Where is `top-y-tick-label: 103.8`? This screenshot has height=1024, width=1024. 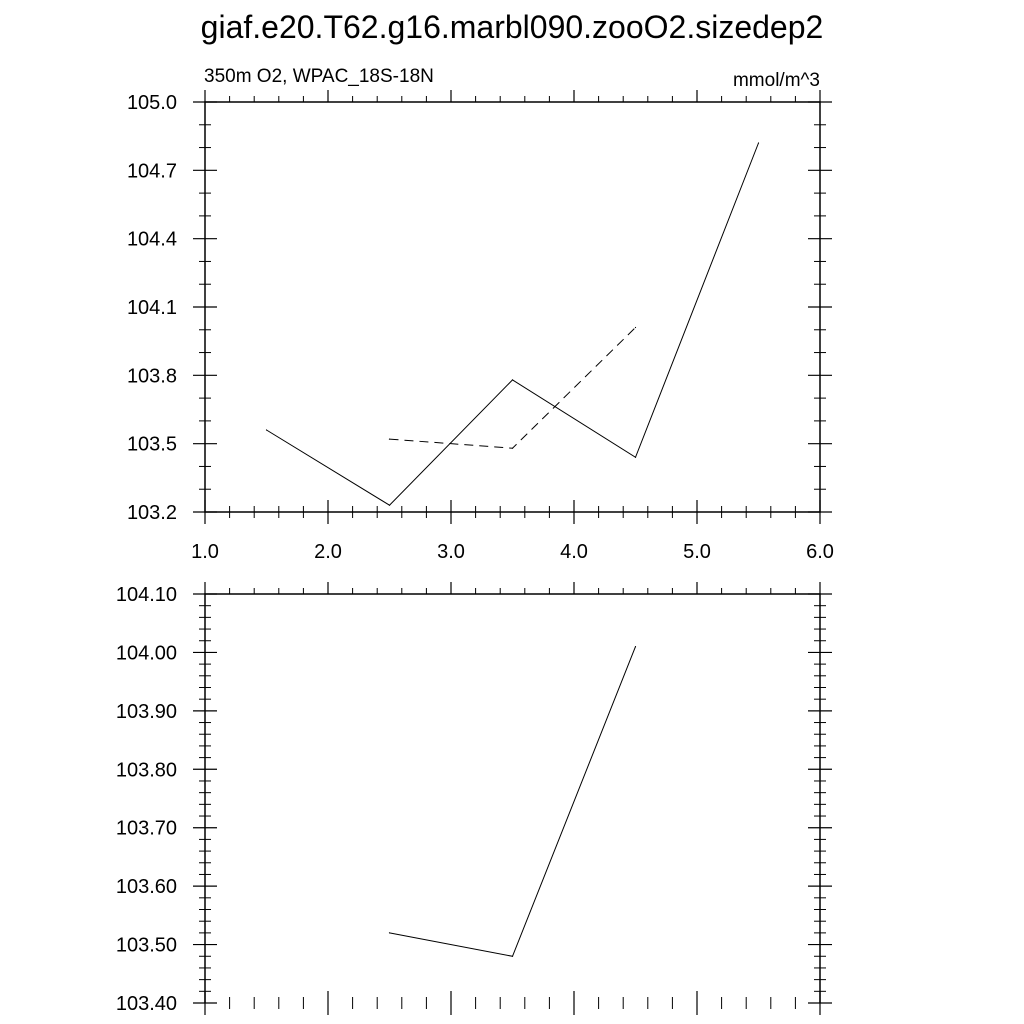 top-y-tick-label: 103.8 is located at coordinates (152, 376).